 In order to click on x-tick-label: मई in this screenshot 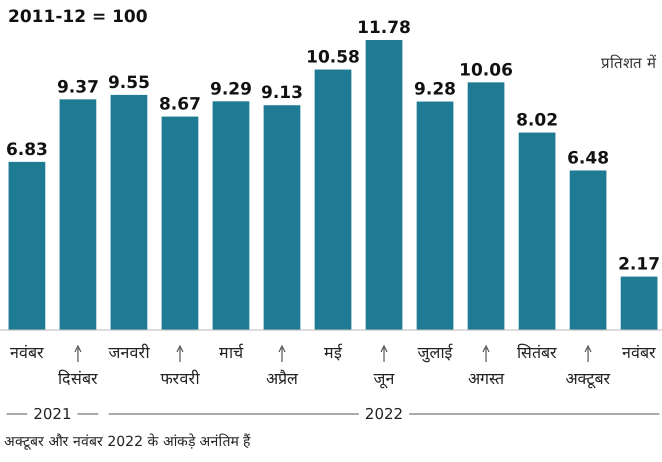, I will do `click(333, 352)`.